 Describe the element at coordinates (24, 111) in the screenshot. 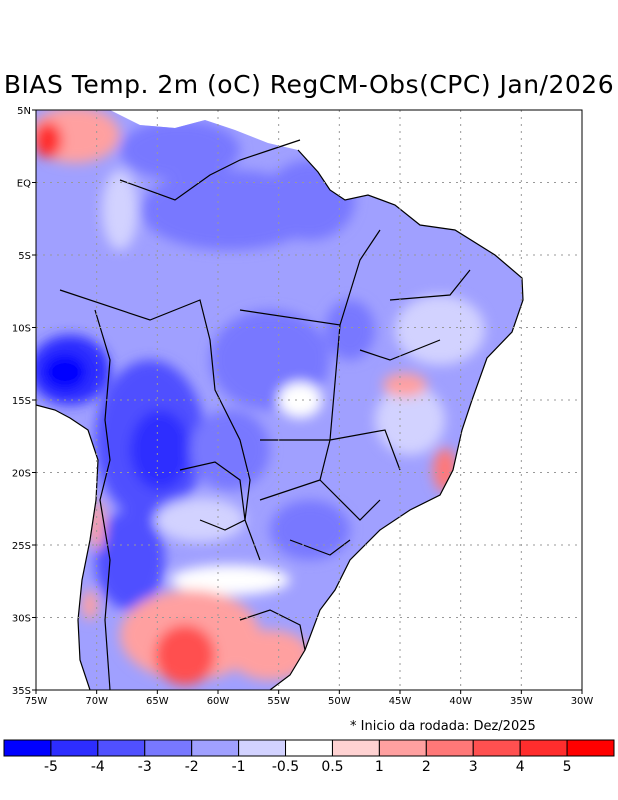

I see `lat-label: 5N` at that location.